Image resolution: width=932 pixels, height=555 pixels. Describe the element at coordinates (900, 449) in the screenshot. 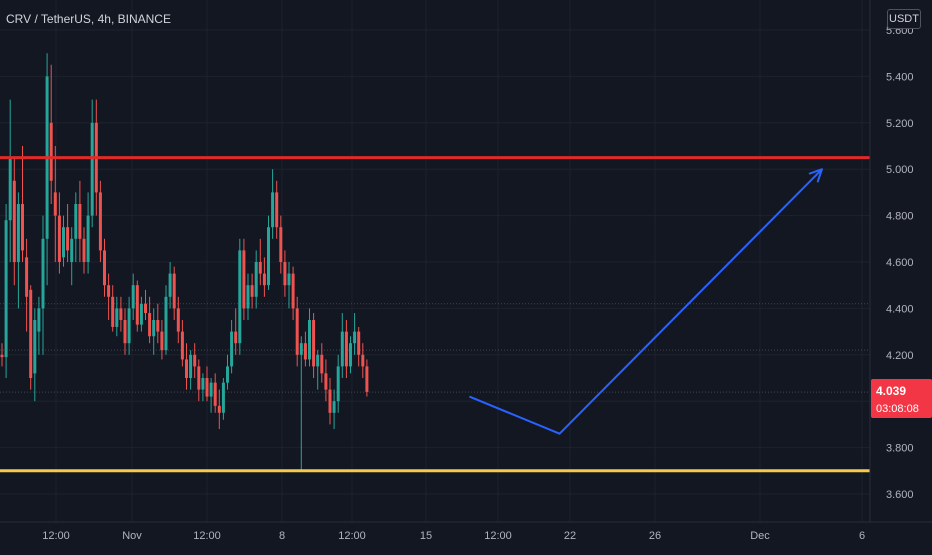

I see `y-tick-label: 3.800` at that location.